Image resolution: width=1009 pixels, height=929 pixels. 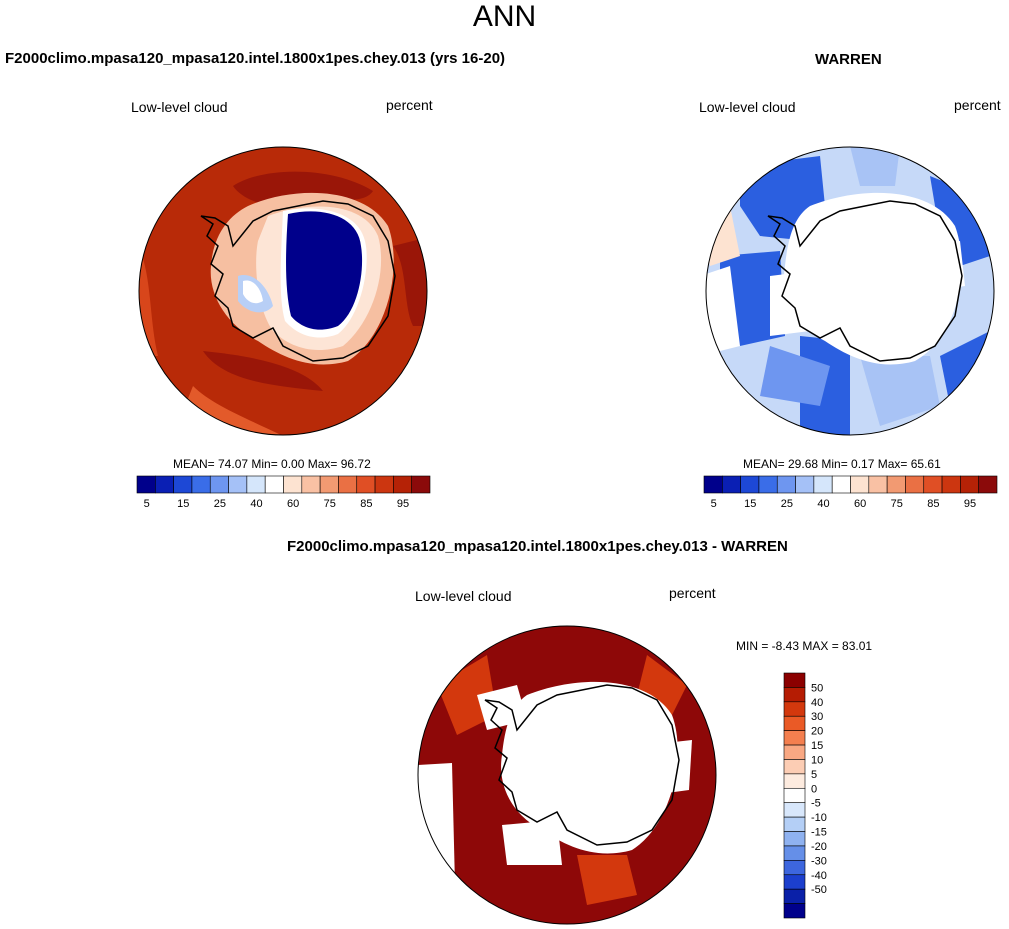 What do you see at coordinates (819, 890) in the screenshot?
I see `colorbar-difference-tick-label: -50` at bounding box center [819, 890].